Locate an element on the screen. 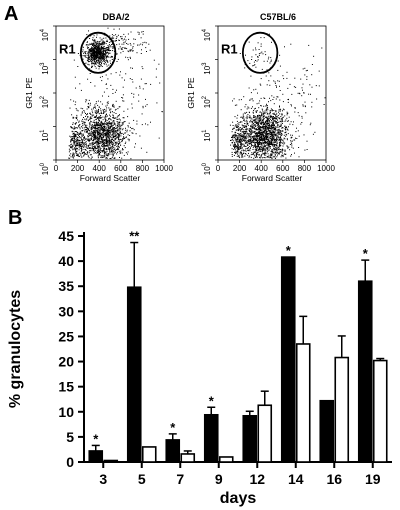 This screenshot has width=400, height=510. facs-x-tick-label: 0 is located at coordinates (218, 168).